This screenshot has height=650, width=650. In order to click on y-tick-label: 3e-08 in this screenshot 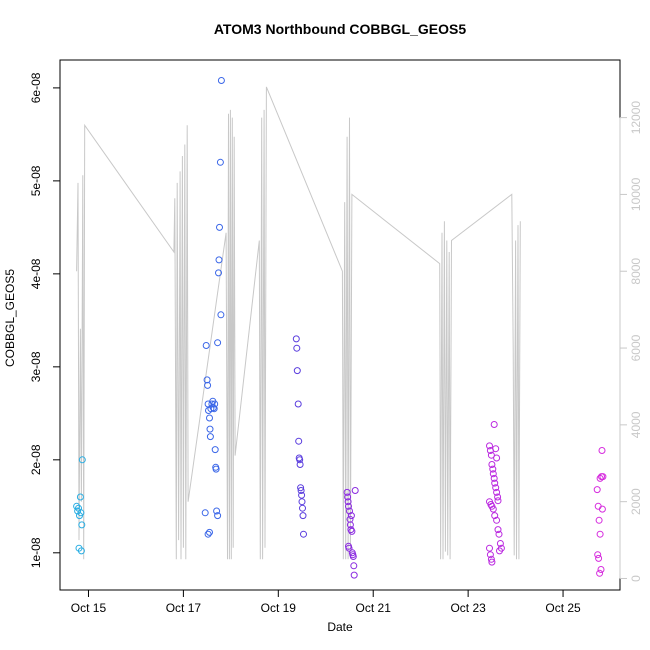, I will do `click(36, 366)`.